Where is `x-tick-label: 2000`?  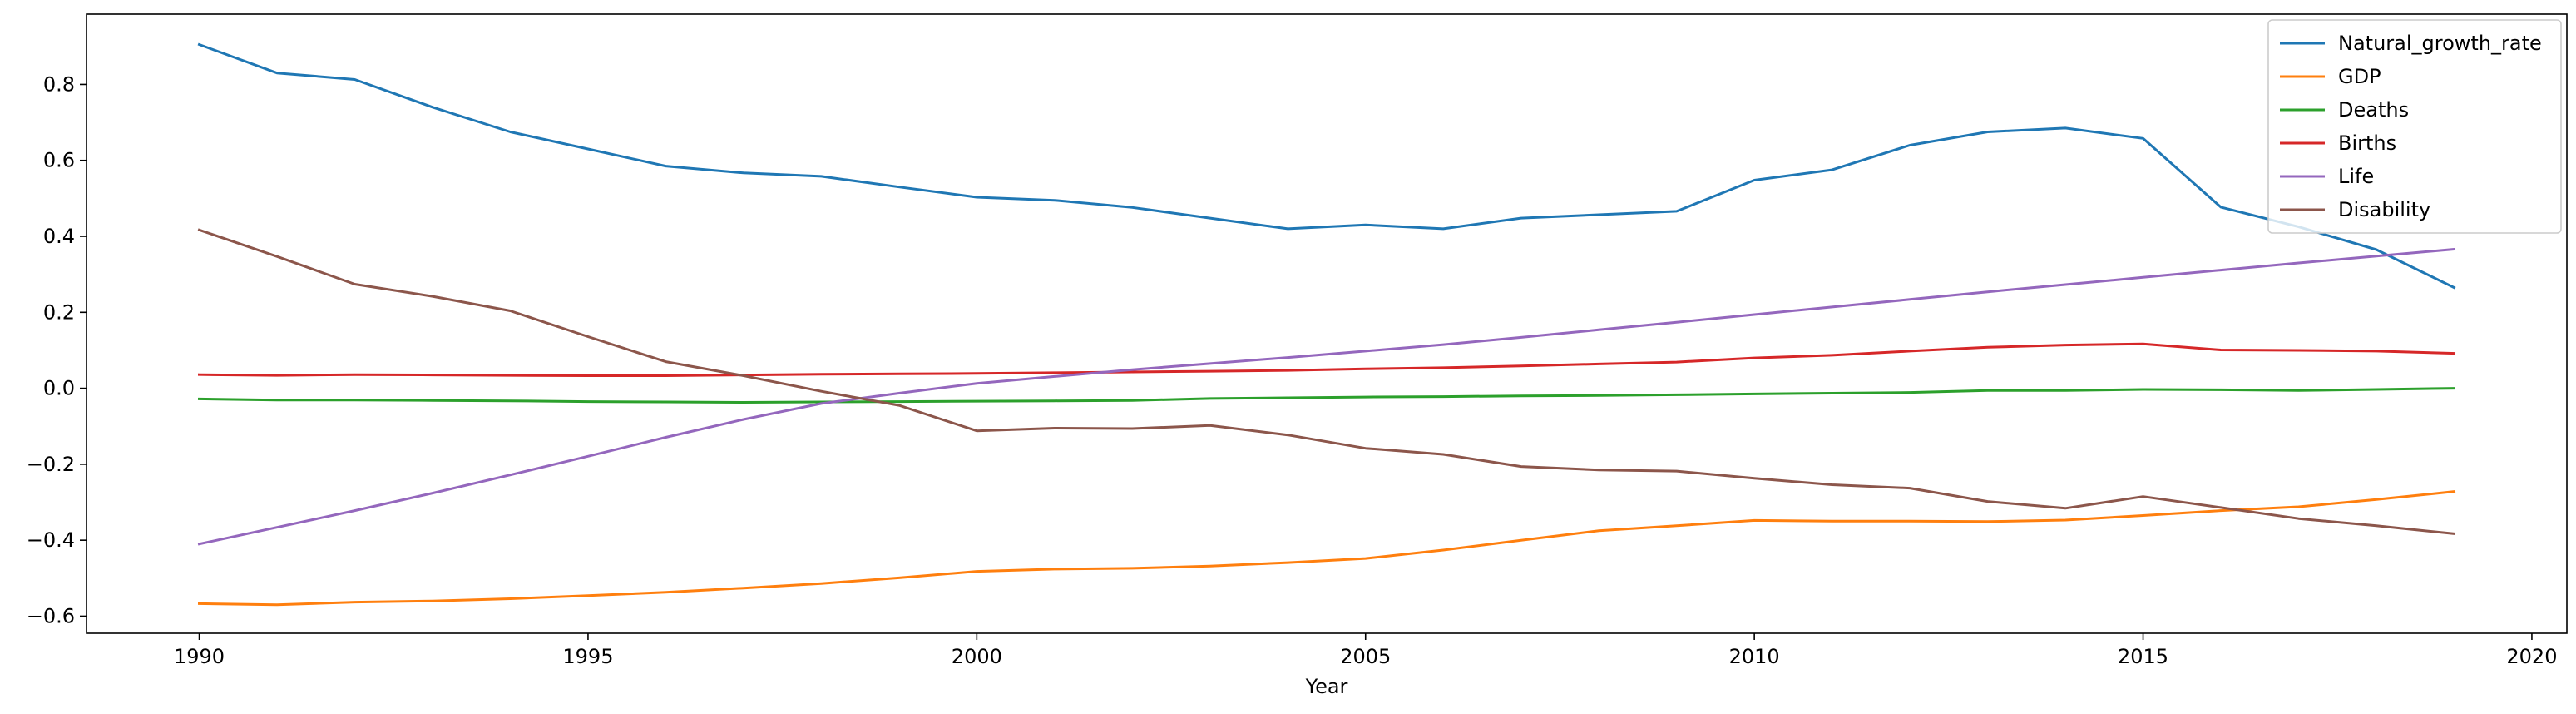 x-tick-label: 2000 is located at coordinates (977, 656).